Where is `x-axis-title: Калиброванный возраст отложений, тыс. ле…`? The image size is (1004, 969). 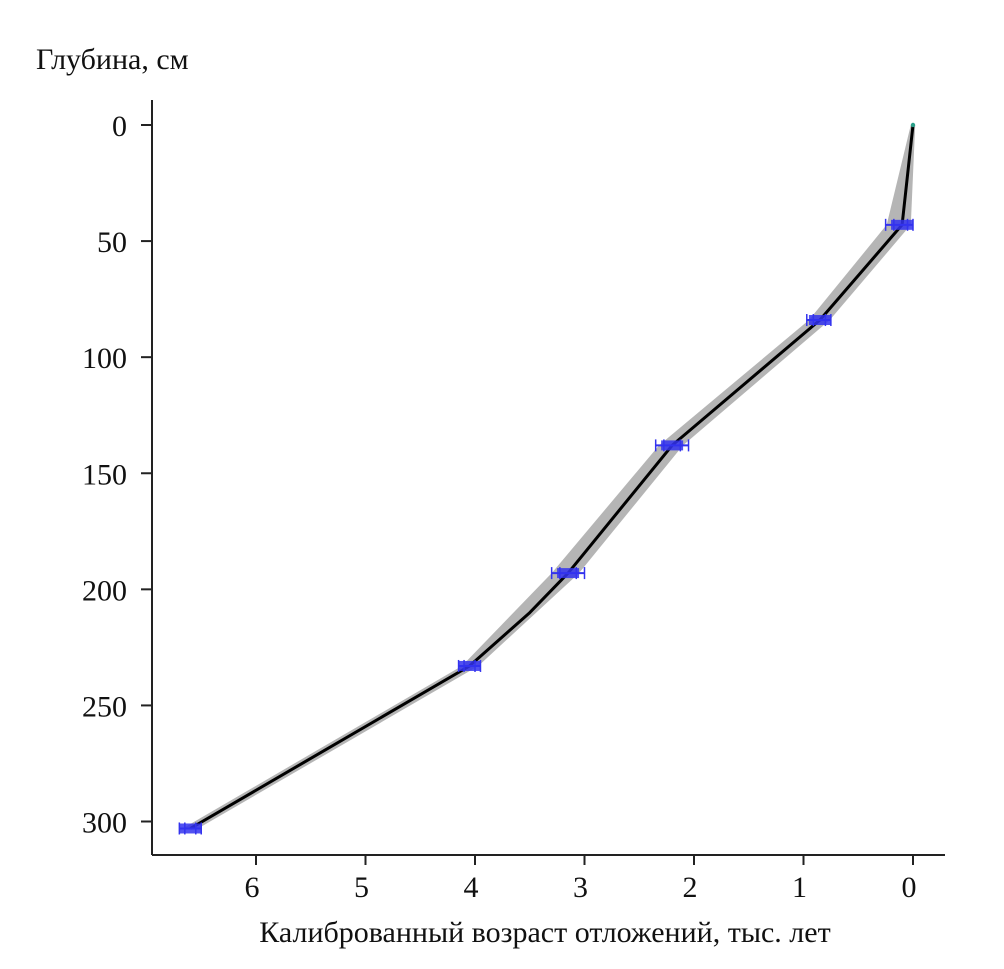 x-axis-title: Калиброванный возраст отложений, тыс. ле… is located at coordinates (544, 932).